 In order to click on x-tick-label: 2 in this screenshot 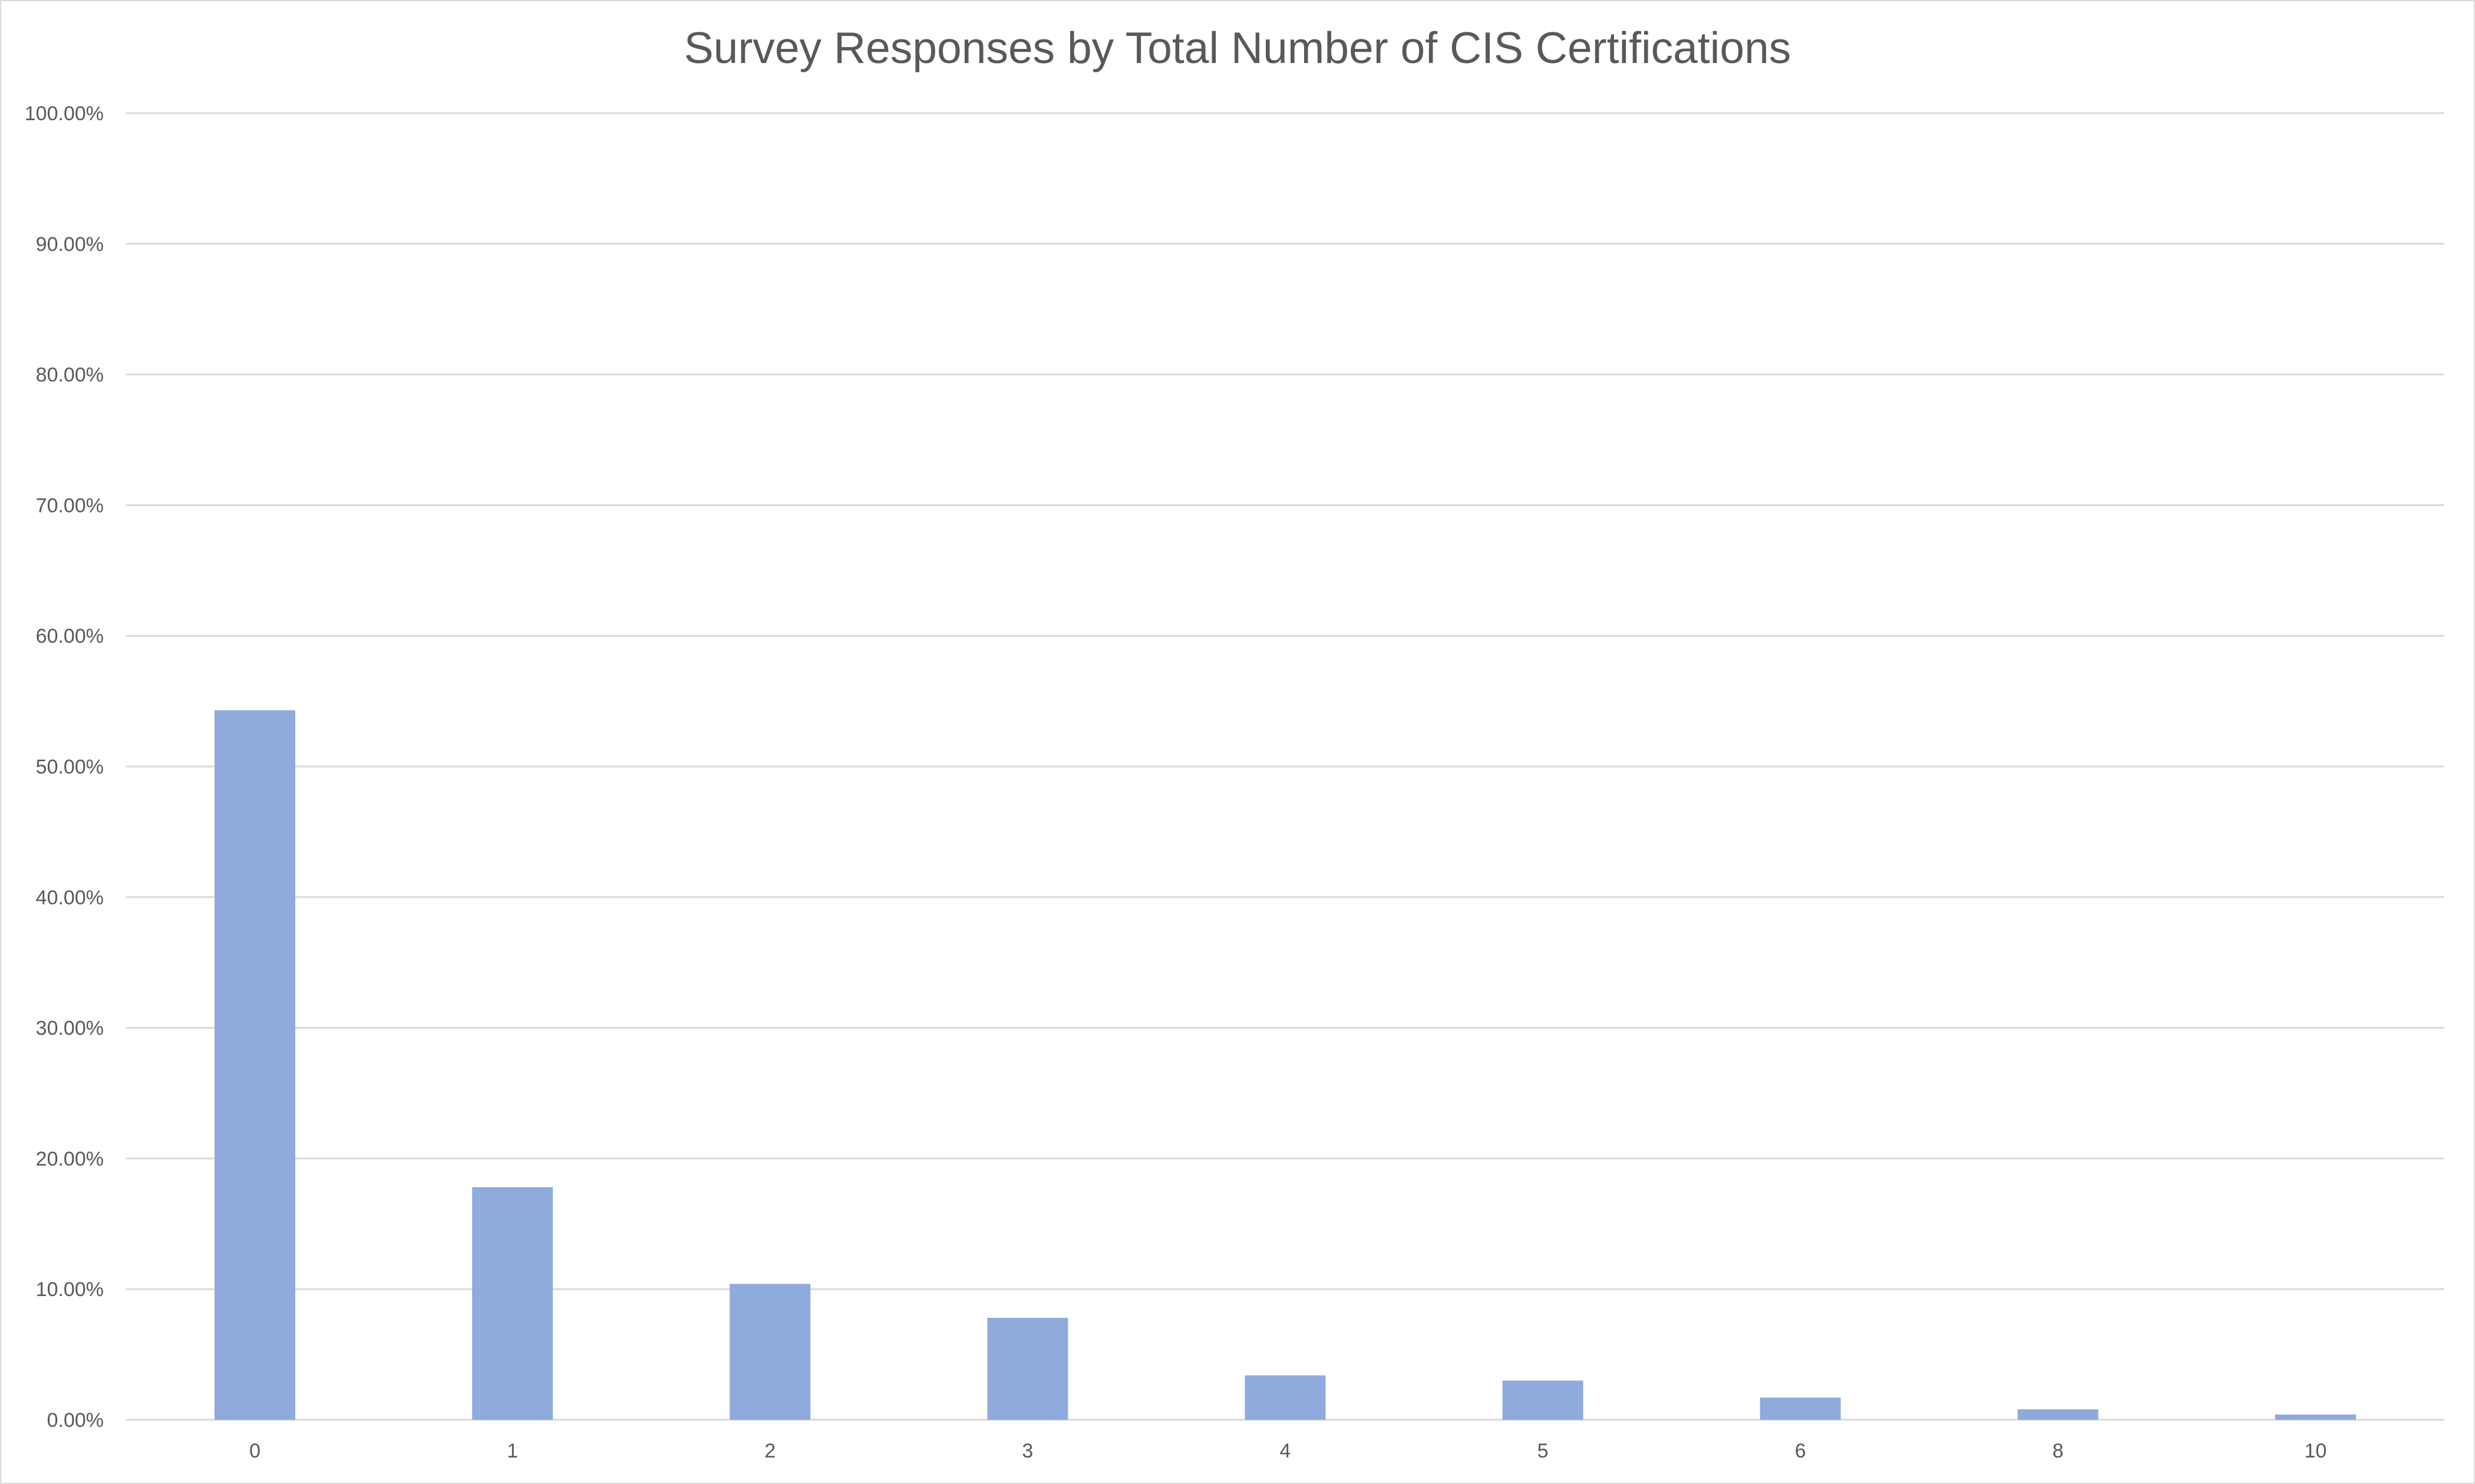, I will do `click(770, 1451)`.